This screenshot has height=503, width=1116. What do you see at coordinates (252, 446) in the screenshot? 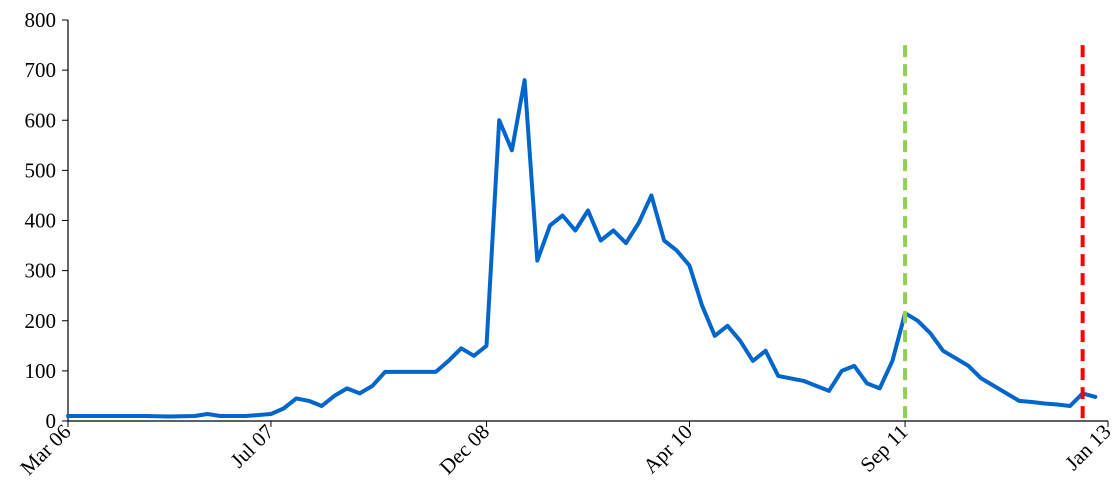
I see `x-tick-label: Jul 07` at bounding box center [252, 446].